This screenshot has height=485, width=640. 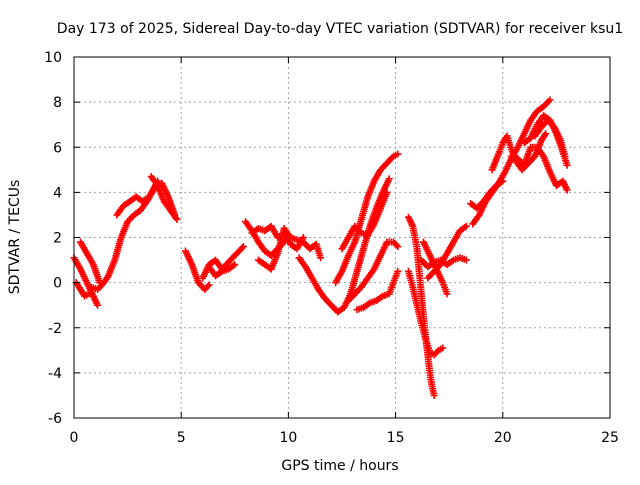 What do you see at coordinates (339, 466) in the screenshot?
I see `x-axis-label: GPS time / hours` at bounding box center [339, 466].